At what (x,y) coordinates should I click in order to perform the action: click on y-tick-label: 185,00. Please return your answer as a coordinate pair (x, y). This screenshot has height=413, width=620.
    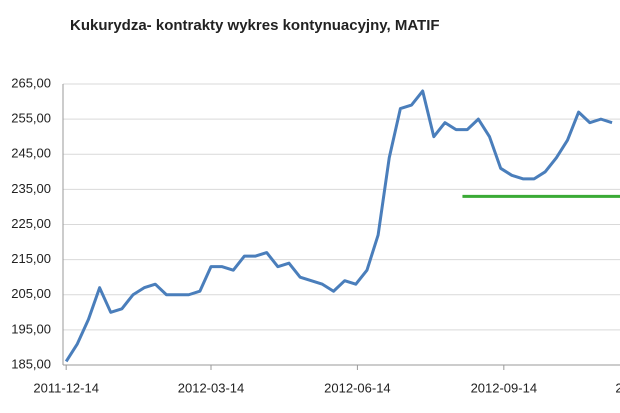
    Looking at the image, I should click on (31, 363).